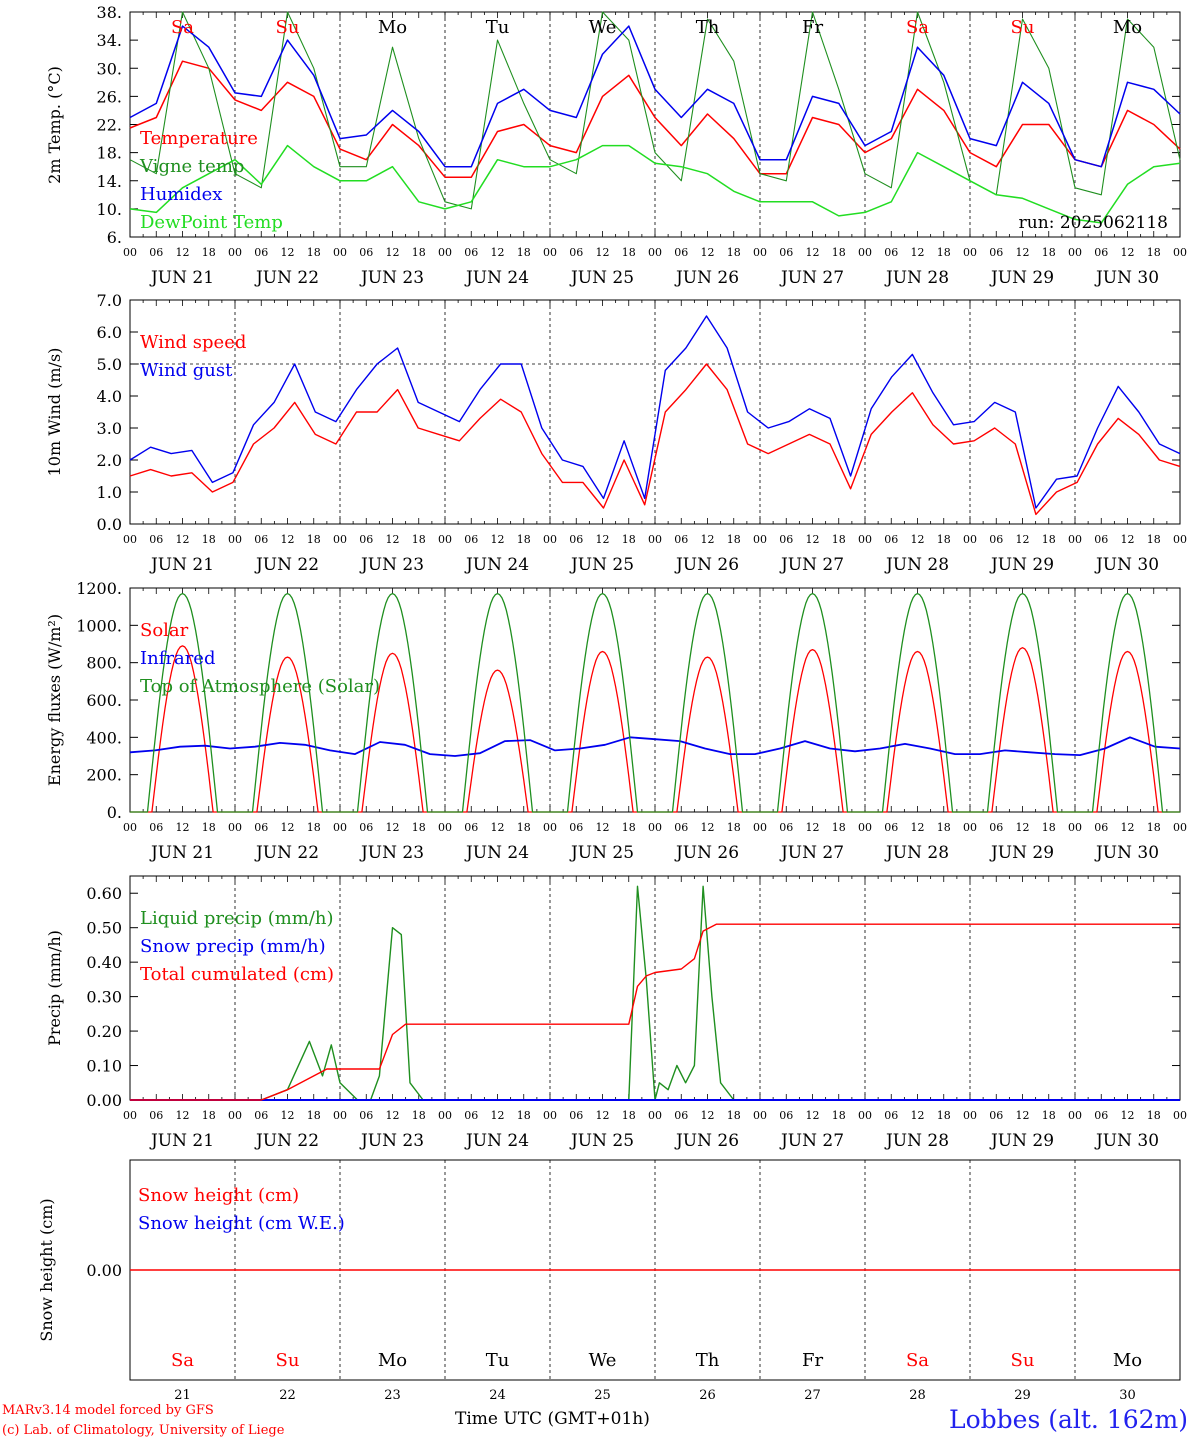 This screenshot has width=1194, height=1440. What do you see at coordinates (109, 396) in the screenshot?
I see `y-tick-label: 4.0` at bounding box center [109, 396].